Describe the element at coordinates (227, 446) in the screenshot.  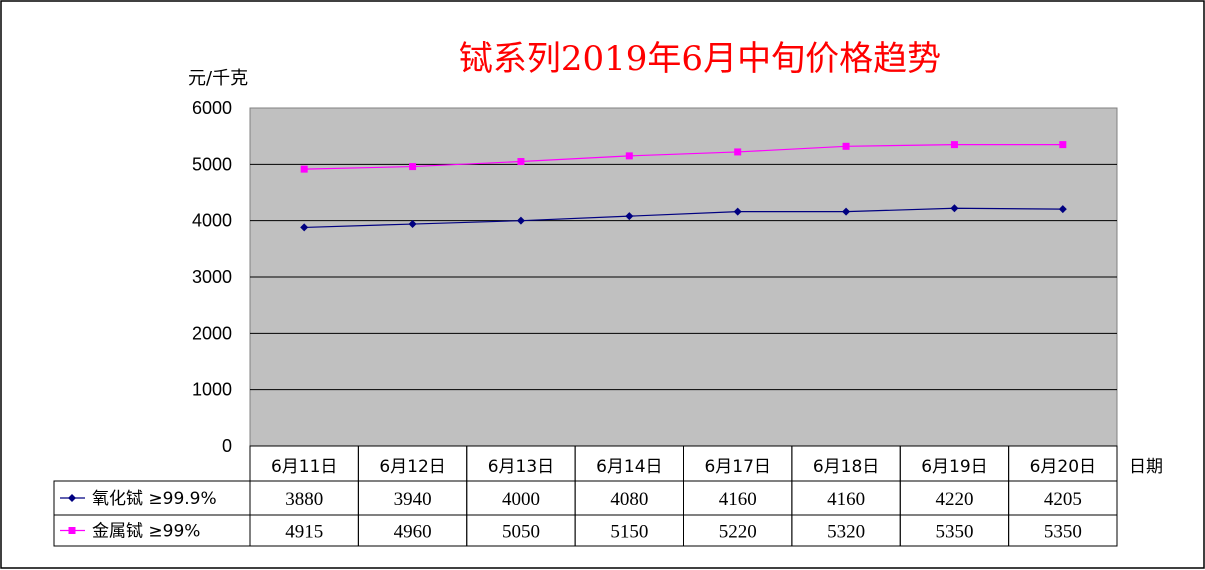
I see `y-tick-label: 0` at that location.